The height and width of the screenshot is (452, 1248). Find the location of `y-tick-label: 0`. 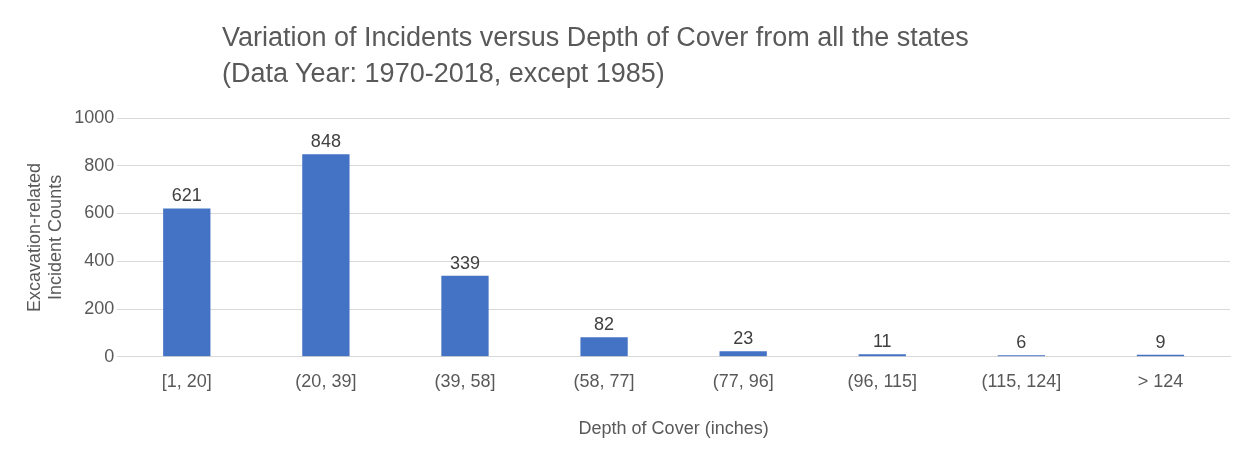

y-tick-label: 0 is located at coordinates (109, 355).